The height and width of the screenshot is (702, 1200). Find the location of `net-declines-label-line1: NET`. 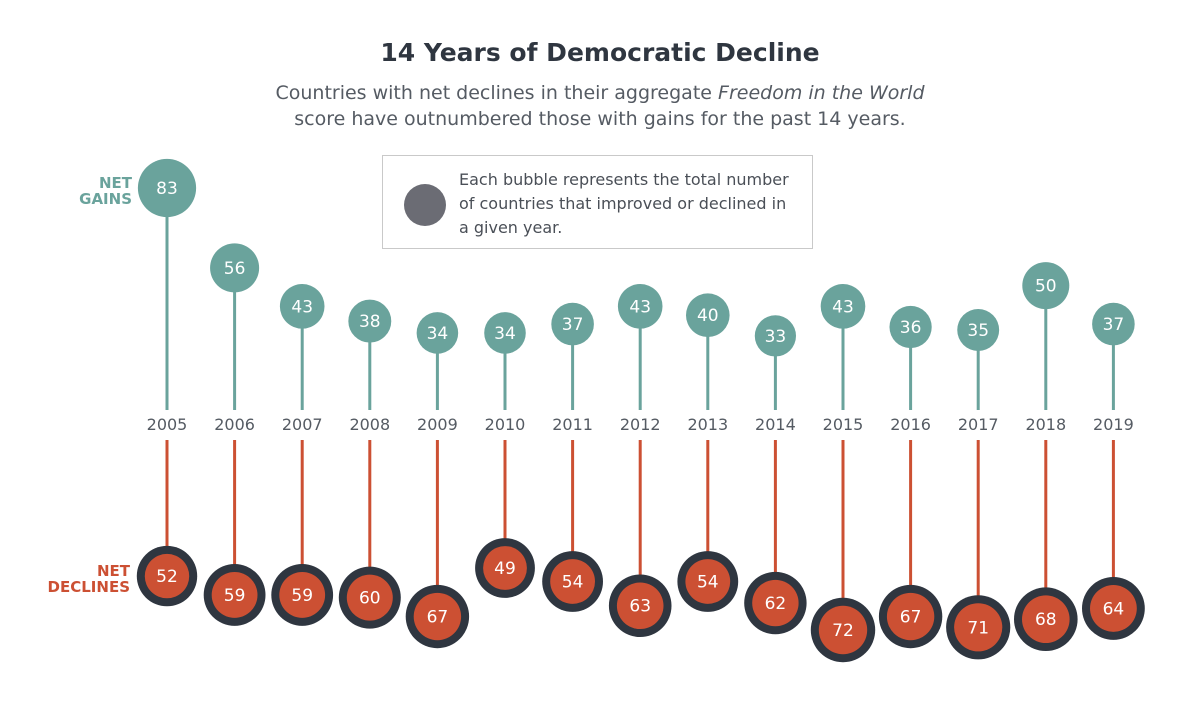

net-declines-label-line1: NET is located at coordinates (113, 571).